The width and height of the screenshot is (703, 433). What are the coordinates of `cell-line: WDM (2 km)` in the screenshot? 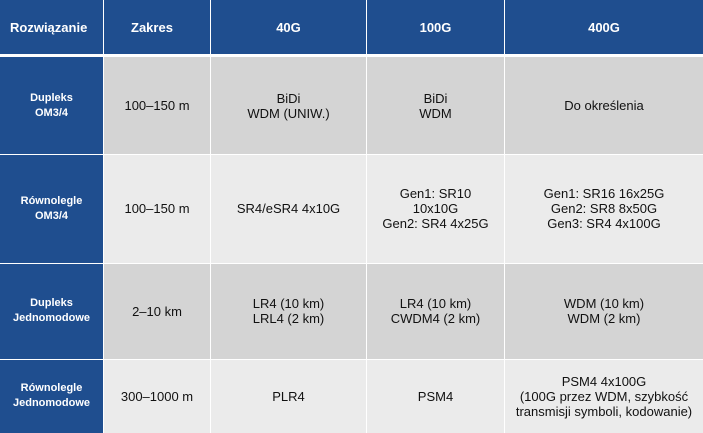 It's located at (604, 319).